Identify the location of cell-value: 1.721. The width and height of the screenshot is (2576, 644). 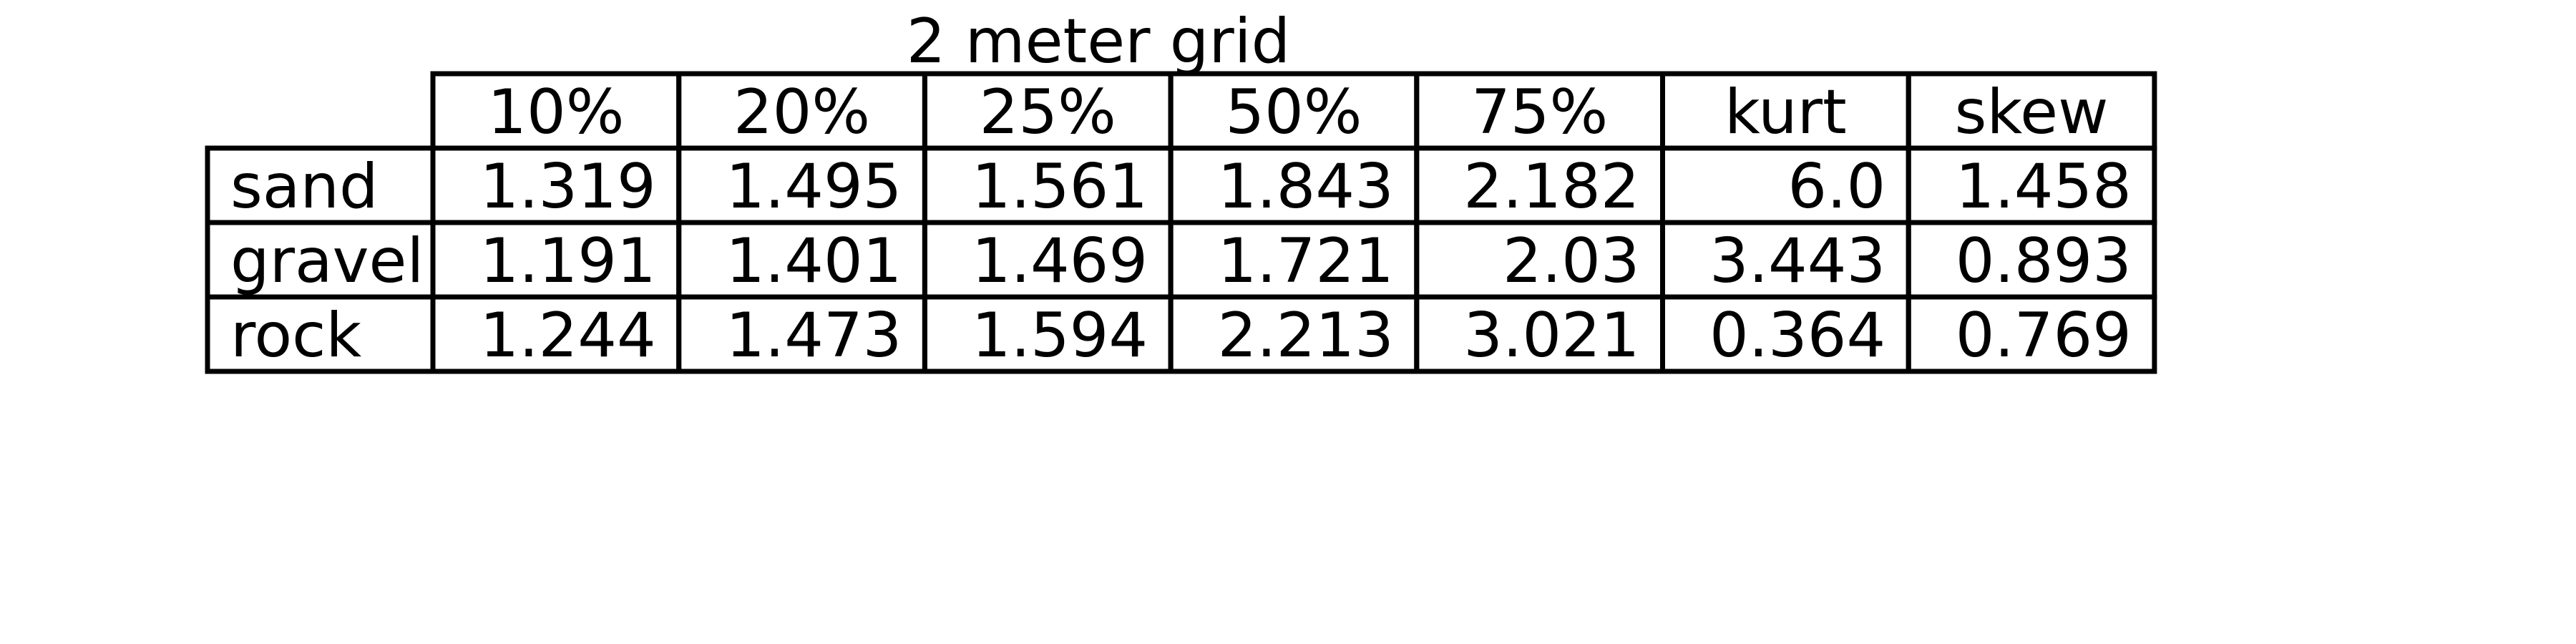
(1306, 261).